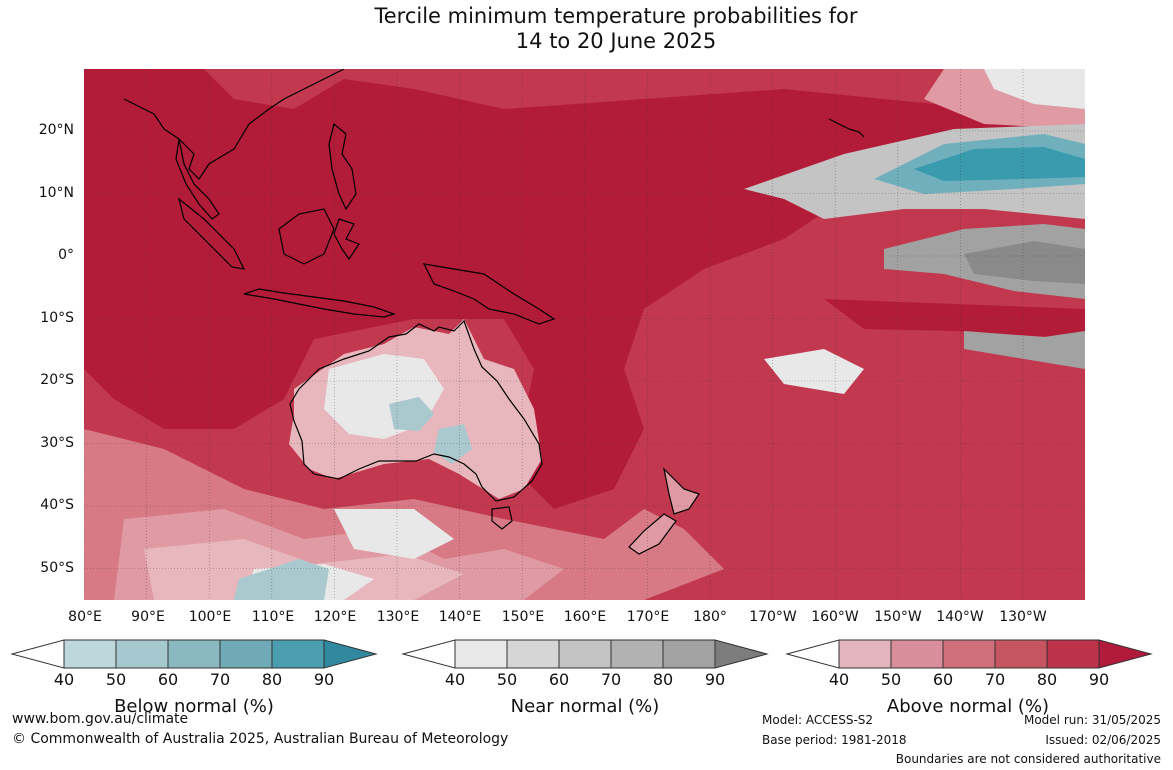  Describe the element at coordinates (100, 719) in the screenshot. I see `footer-website: www.bom.gov.au/climate` at that location.